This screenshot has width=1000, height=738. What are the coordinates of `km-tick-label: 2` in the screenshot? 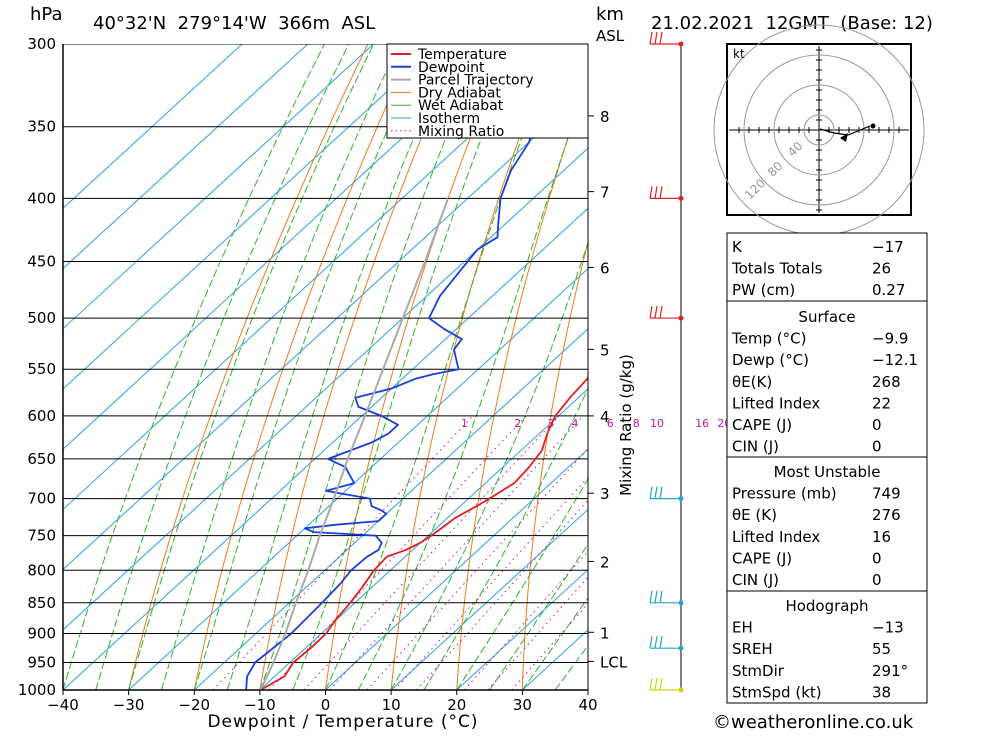 It's located at (605, 562).